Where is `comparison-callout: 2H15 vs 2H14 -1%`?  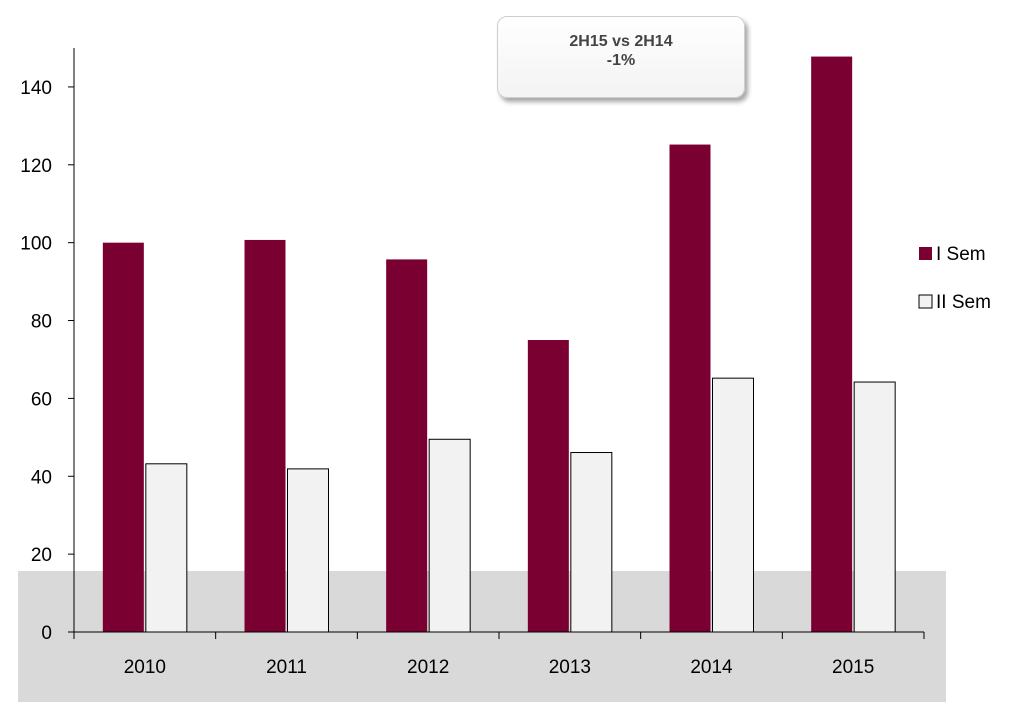
comparison-callout: 2H15 vs 2H14 -1% is located at coordinates (621, 57).